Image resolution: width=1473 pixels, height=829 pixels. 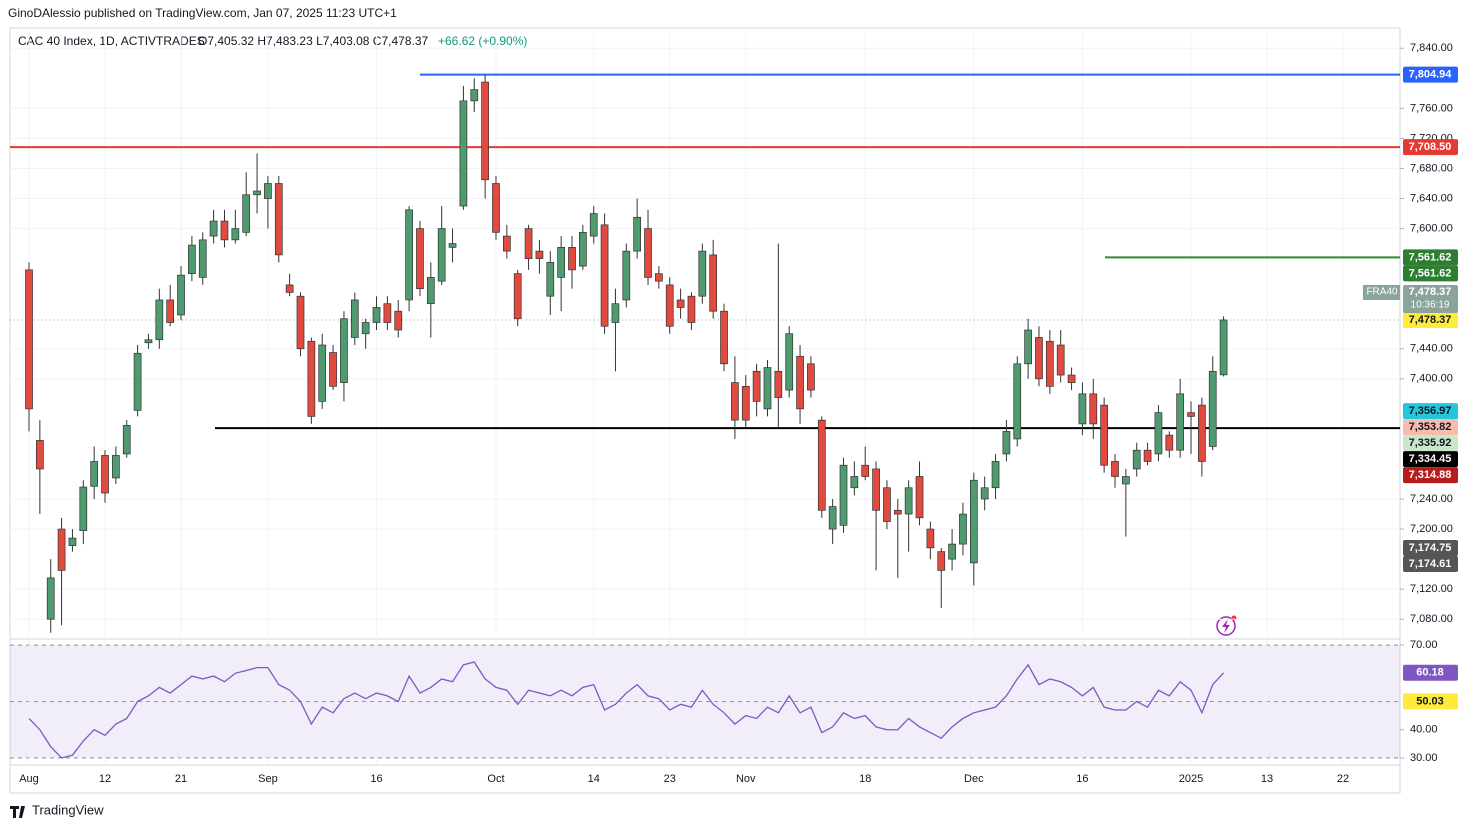 I want to click on symbol-badge-name: FRA40, so click(x=1382, y=292).